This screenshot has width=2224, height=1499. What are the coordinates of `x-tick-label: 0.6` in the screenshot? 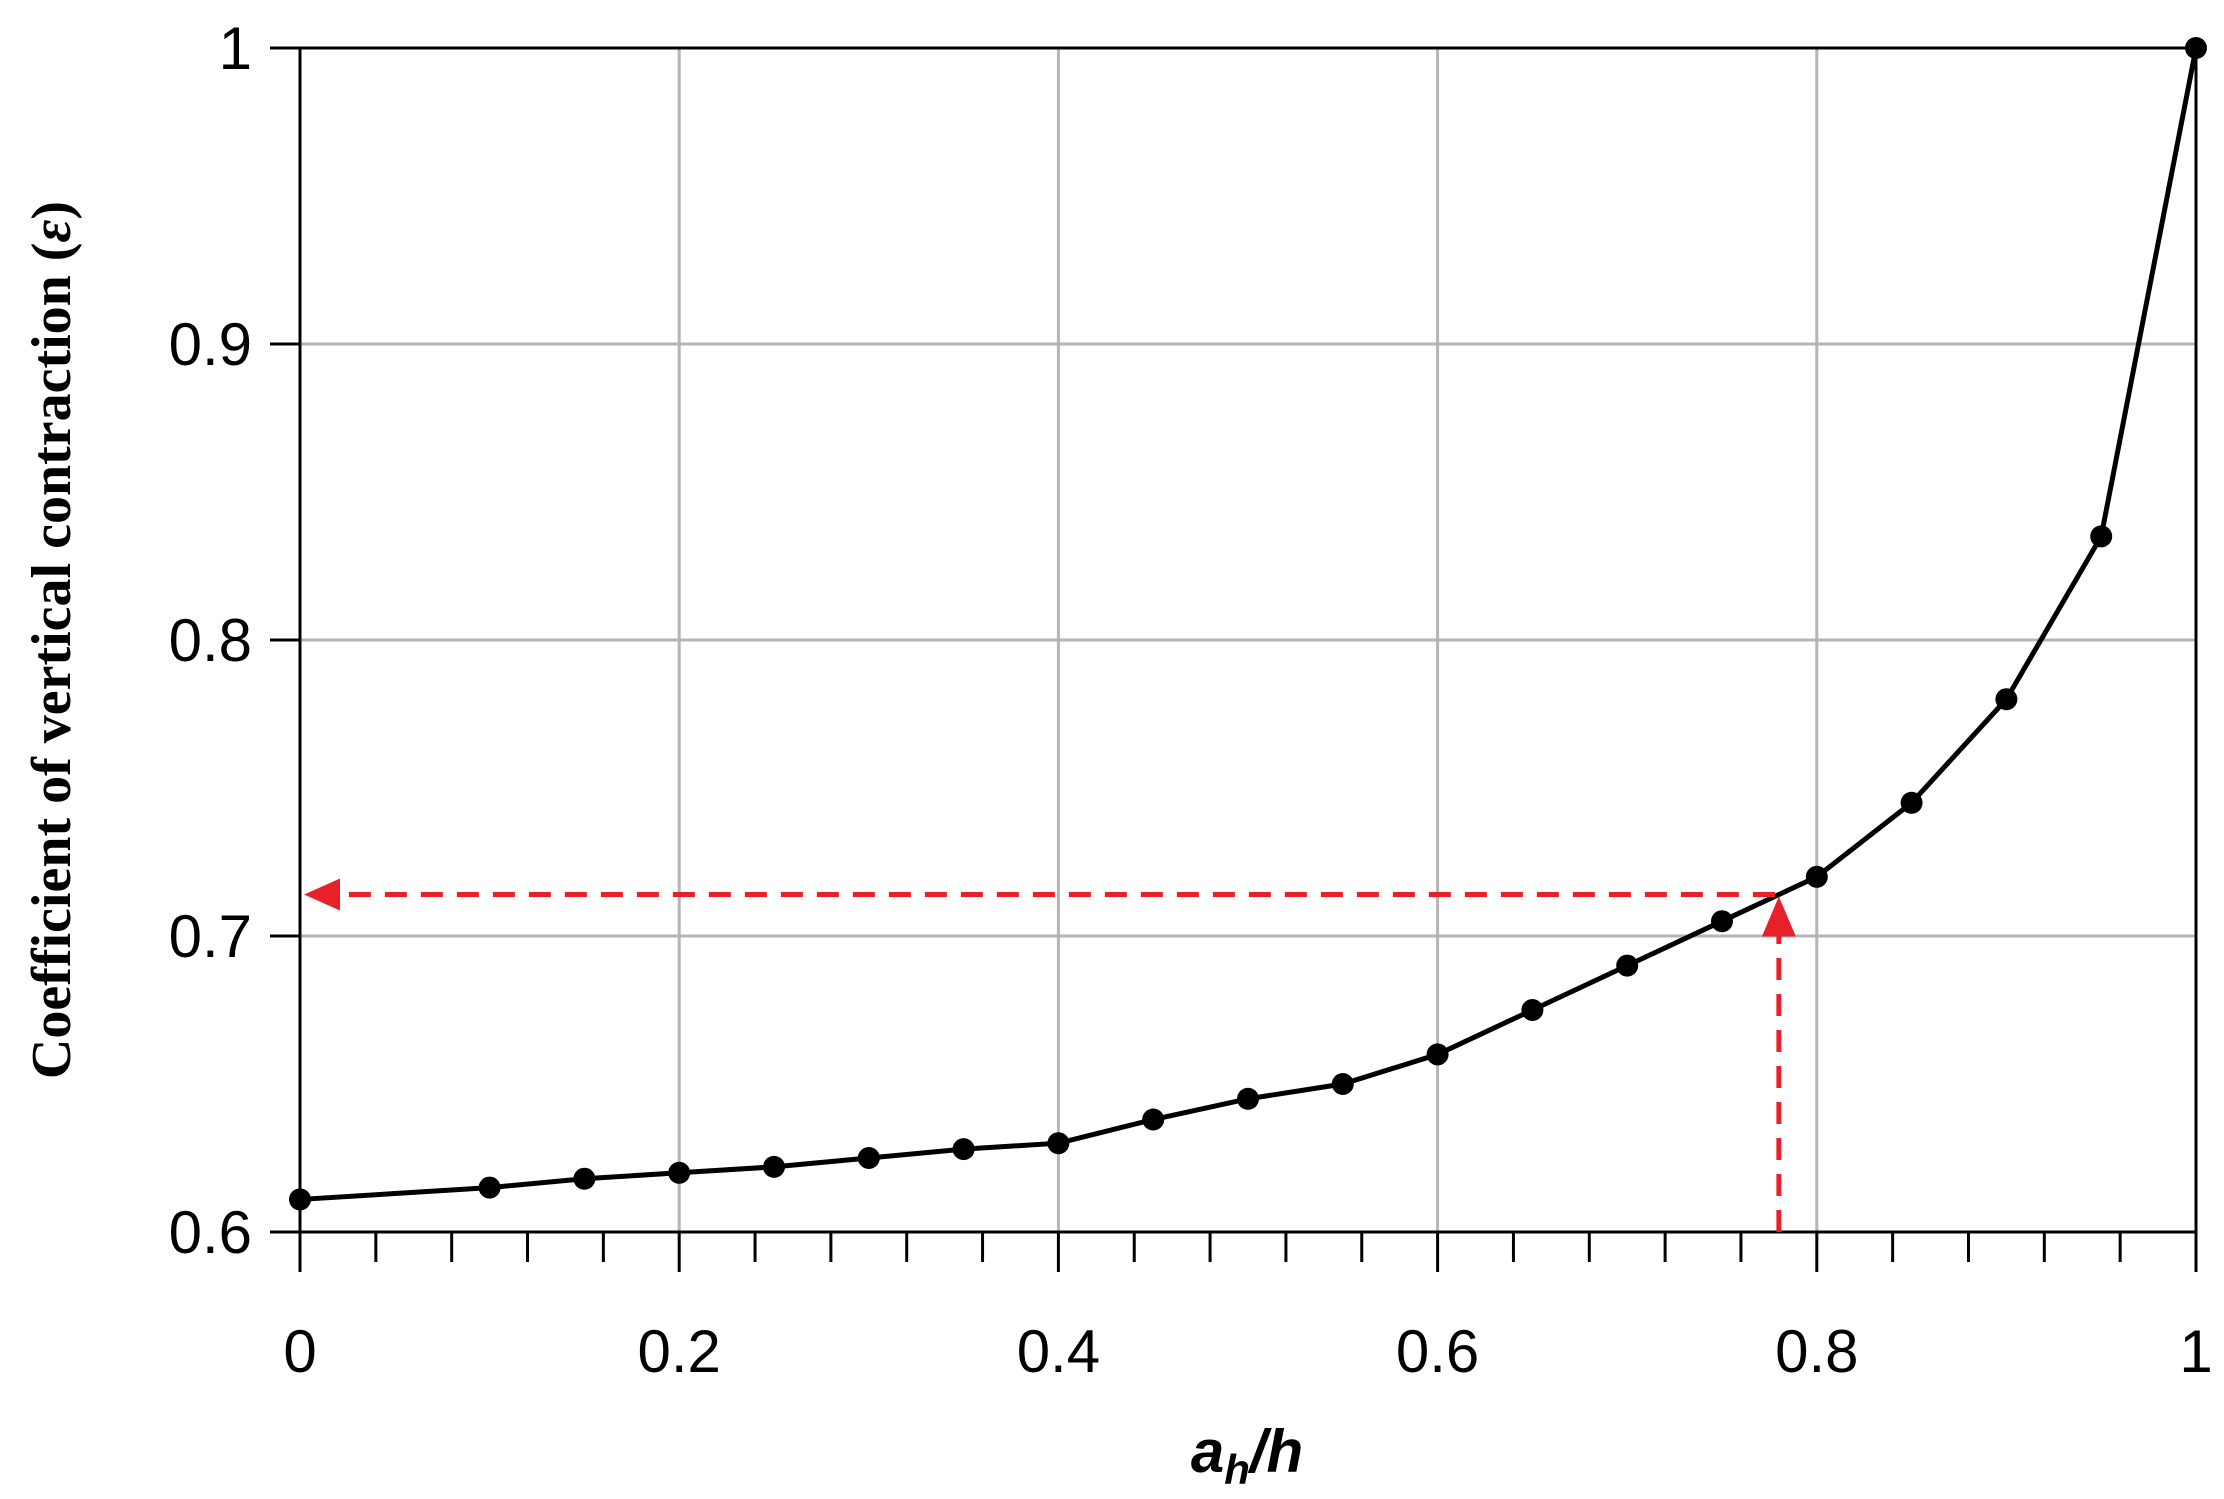 It's located at (1437, 1351).